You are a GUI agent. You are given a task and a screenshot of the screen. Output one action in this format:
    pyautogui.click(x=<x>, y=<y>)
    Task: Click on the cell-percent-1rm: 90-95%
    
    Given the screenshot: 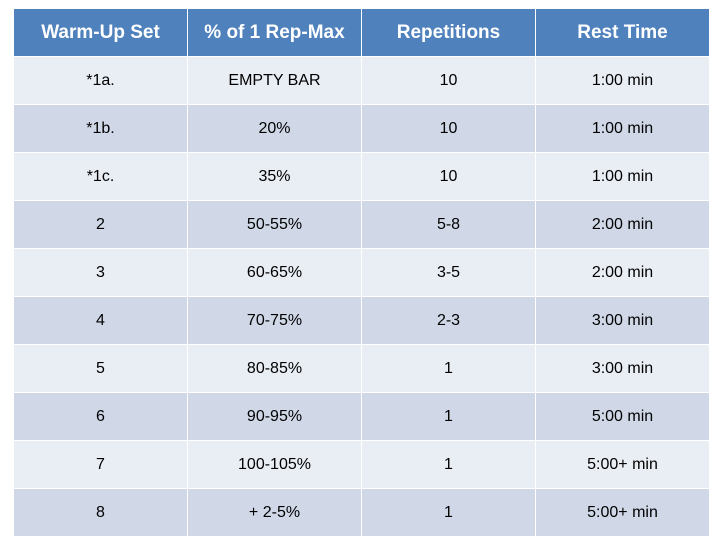 What is the action you would take?
    pyautogui.click(x=274, y=416)
    